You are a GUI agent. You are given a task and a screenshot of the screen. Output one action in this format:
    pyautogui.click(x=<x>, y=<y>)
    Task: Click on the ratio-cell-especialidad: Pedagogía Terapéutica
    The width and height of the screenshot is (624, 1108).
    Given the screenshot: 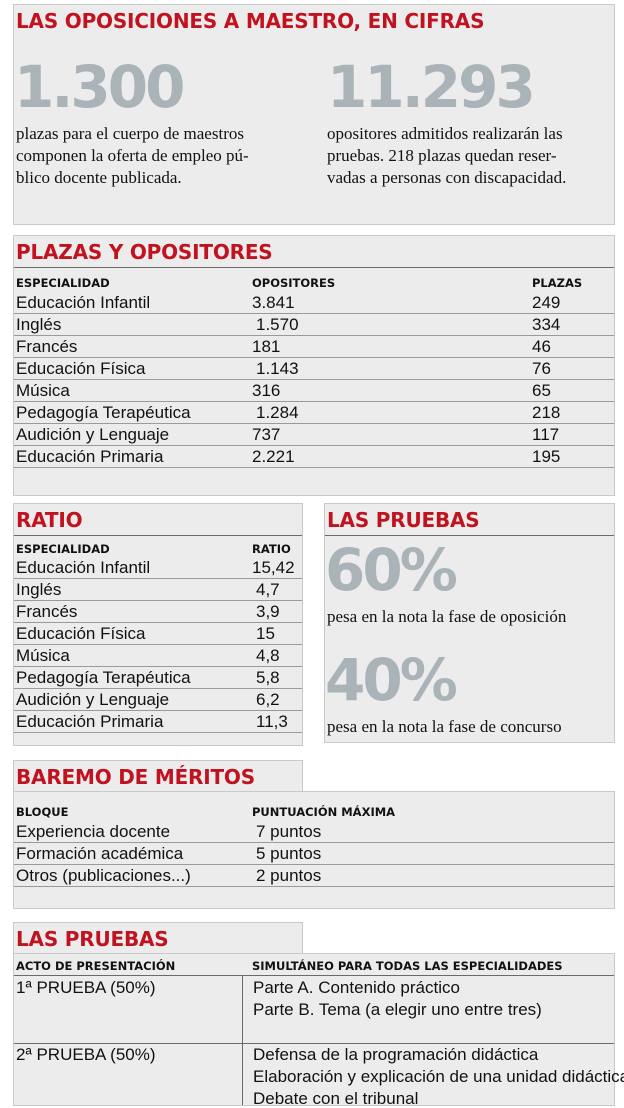 What is the action you would take?
    pyautogui.click(x=103, y=677)
    